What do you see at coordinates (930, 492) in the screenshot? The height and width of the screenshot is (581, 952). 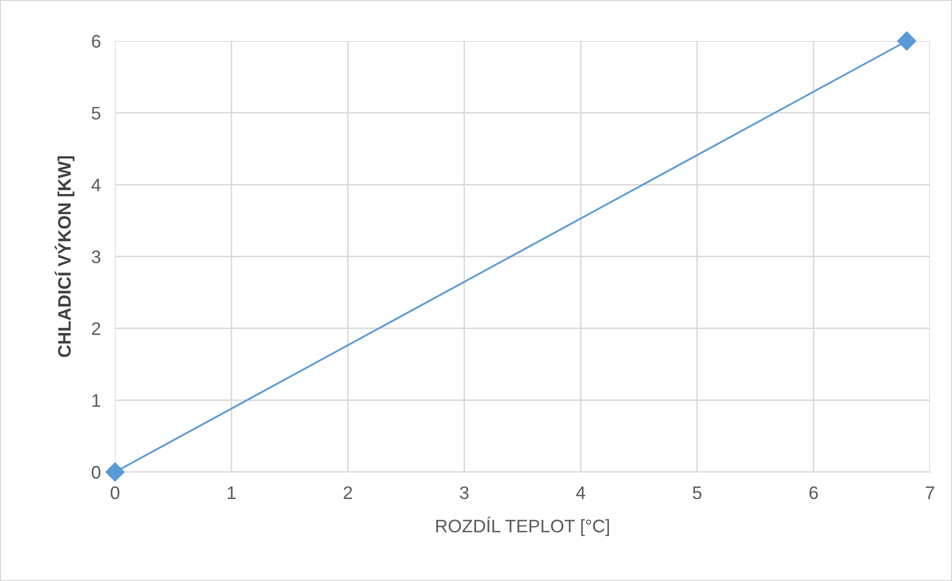 I see `x-tick-label: 7` at bounding box center [930, 492].